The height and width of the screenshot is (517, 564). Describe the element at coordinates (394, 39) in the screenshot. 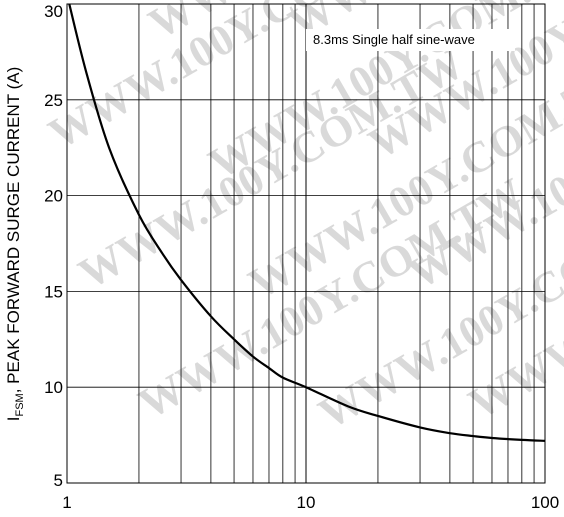

I see `annotation-text: 8.3ms Single half sine-wave` at that location.